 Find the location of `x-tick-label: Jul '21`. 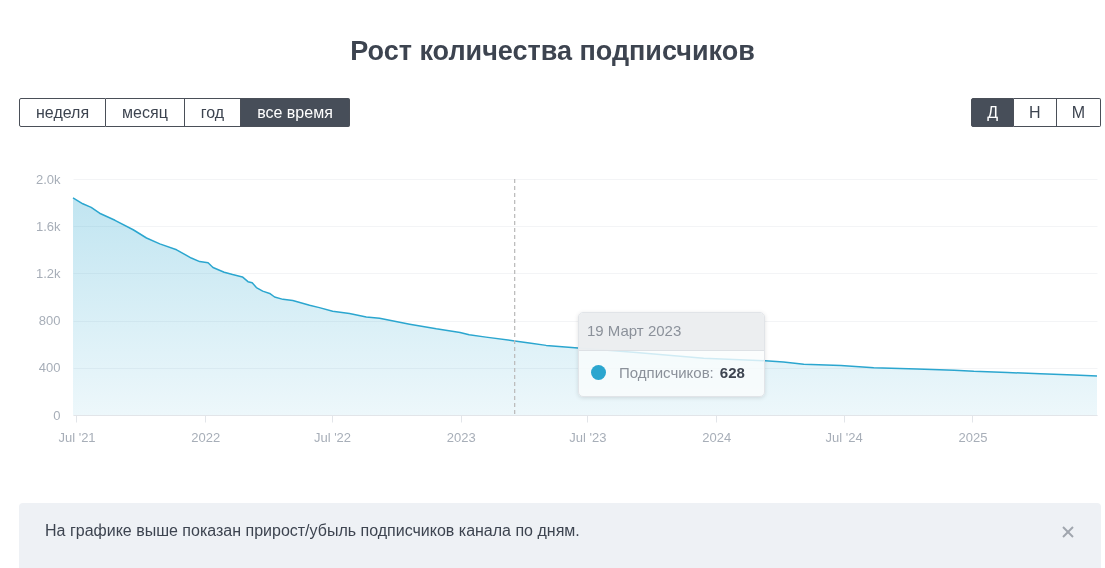

x-tick-label: Jul '21 is located at coordinates (77, 437).